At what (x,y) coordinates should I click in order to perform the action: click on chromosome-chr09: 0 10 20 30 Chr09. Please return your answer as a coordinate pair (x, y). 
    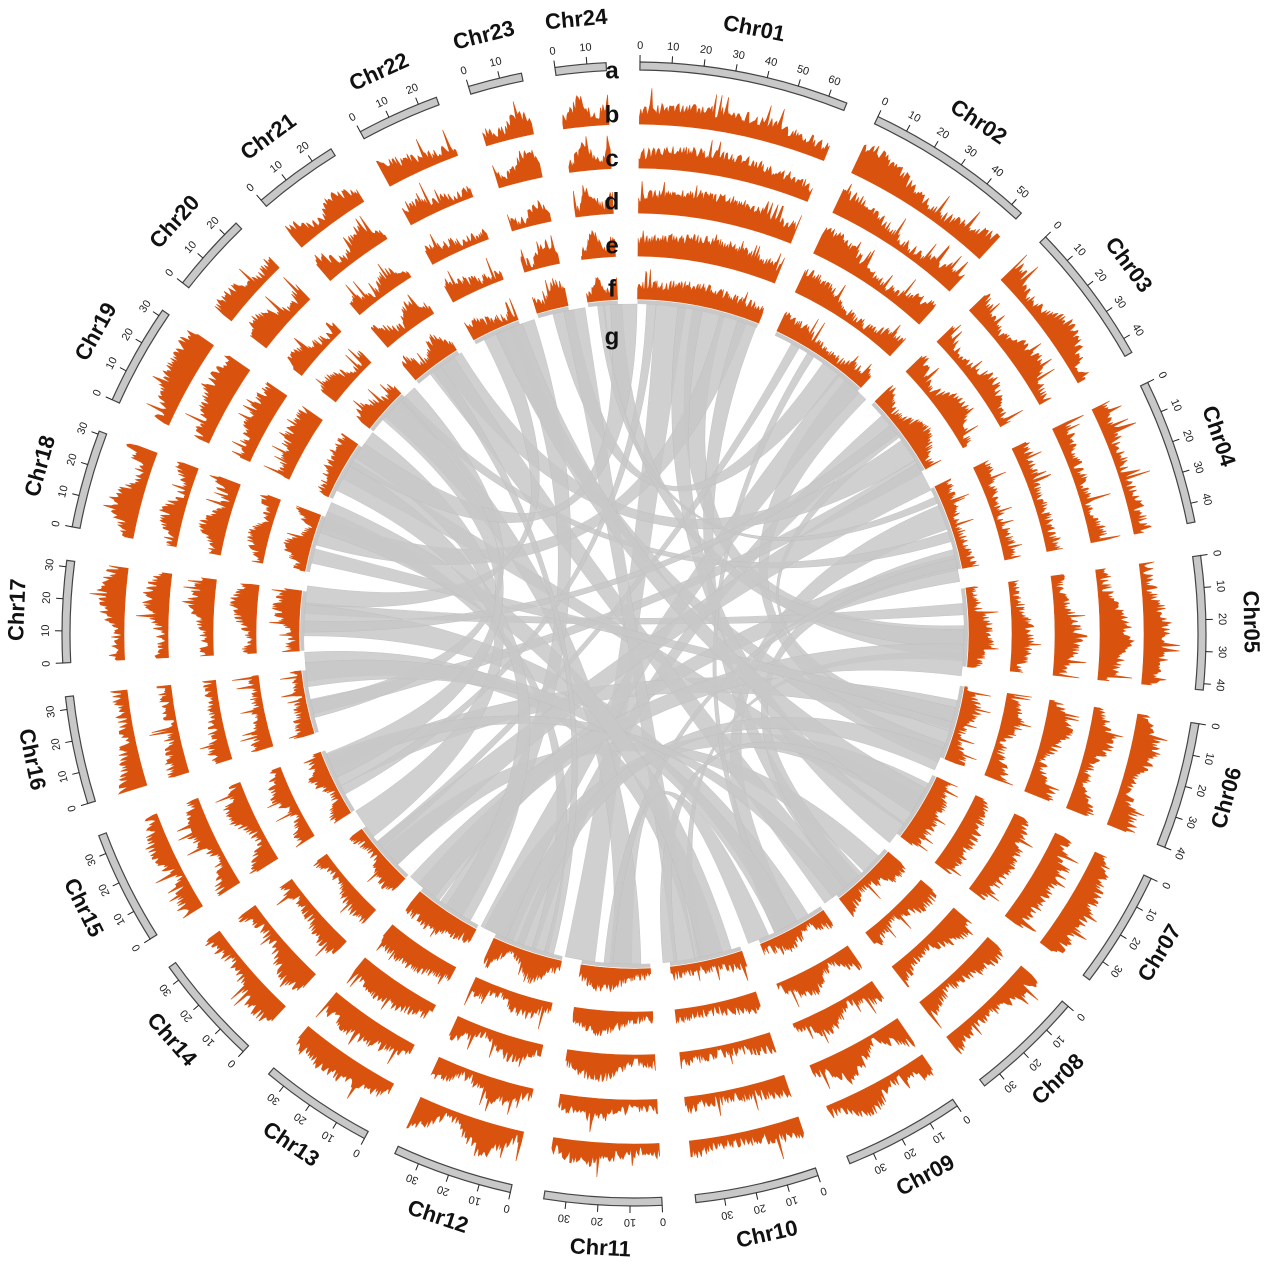
    Looking at the image, I should click on (909, 1149).